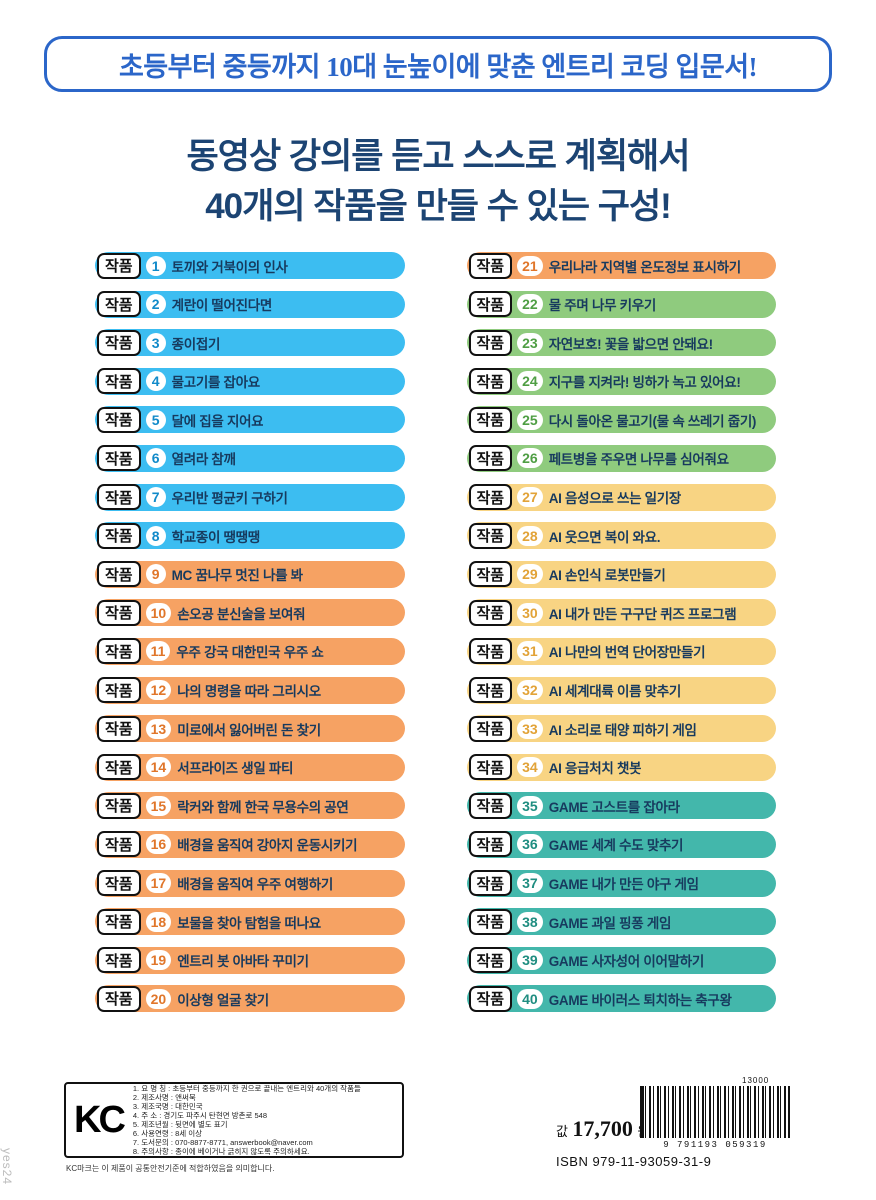 The image size is (876, 1200). What do you see at coordinates (627, 653) in the screenshot?
I see `work-title: AI 나만의 번역 단어장만들기` at bounding box center [627, 653].